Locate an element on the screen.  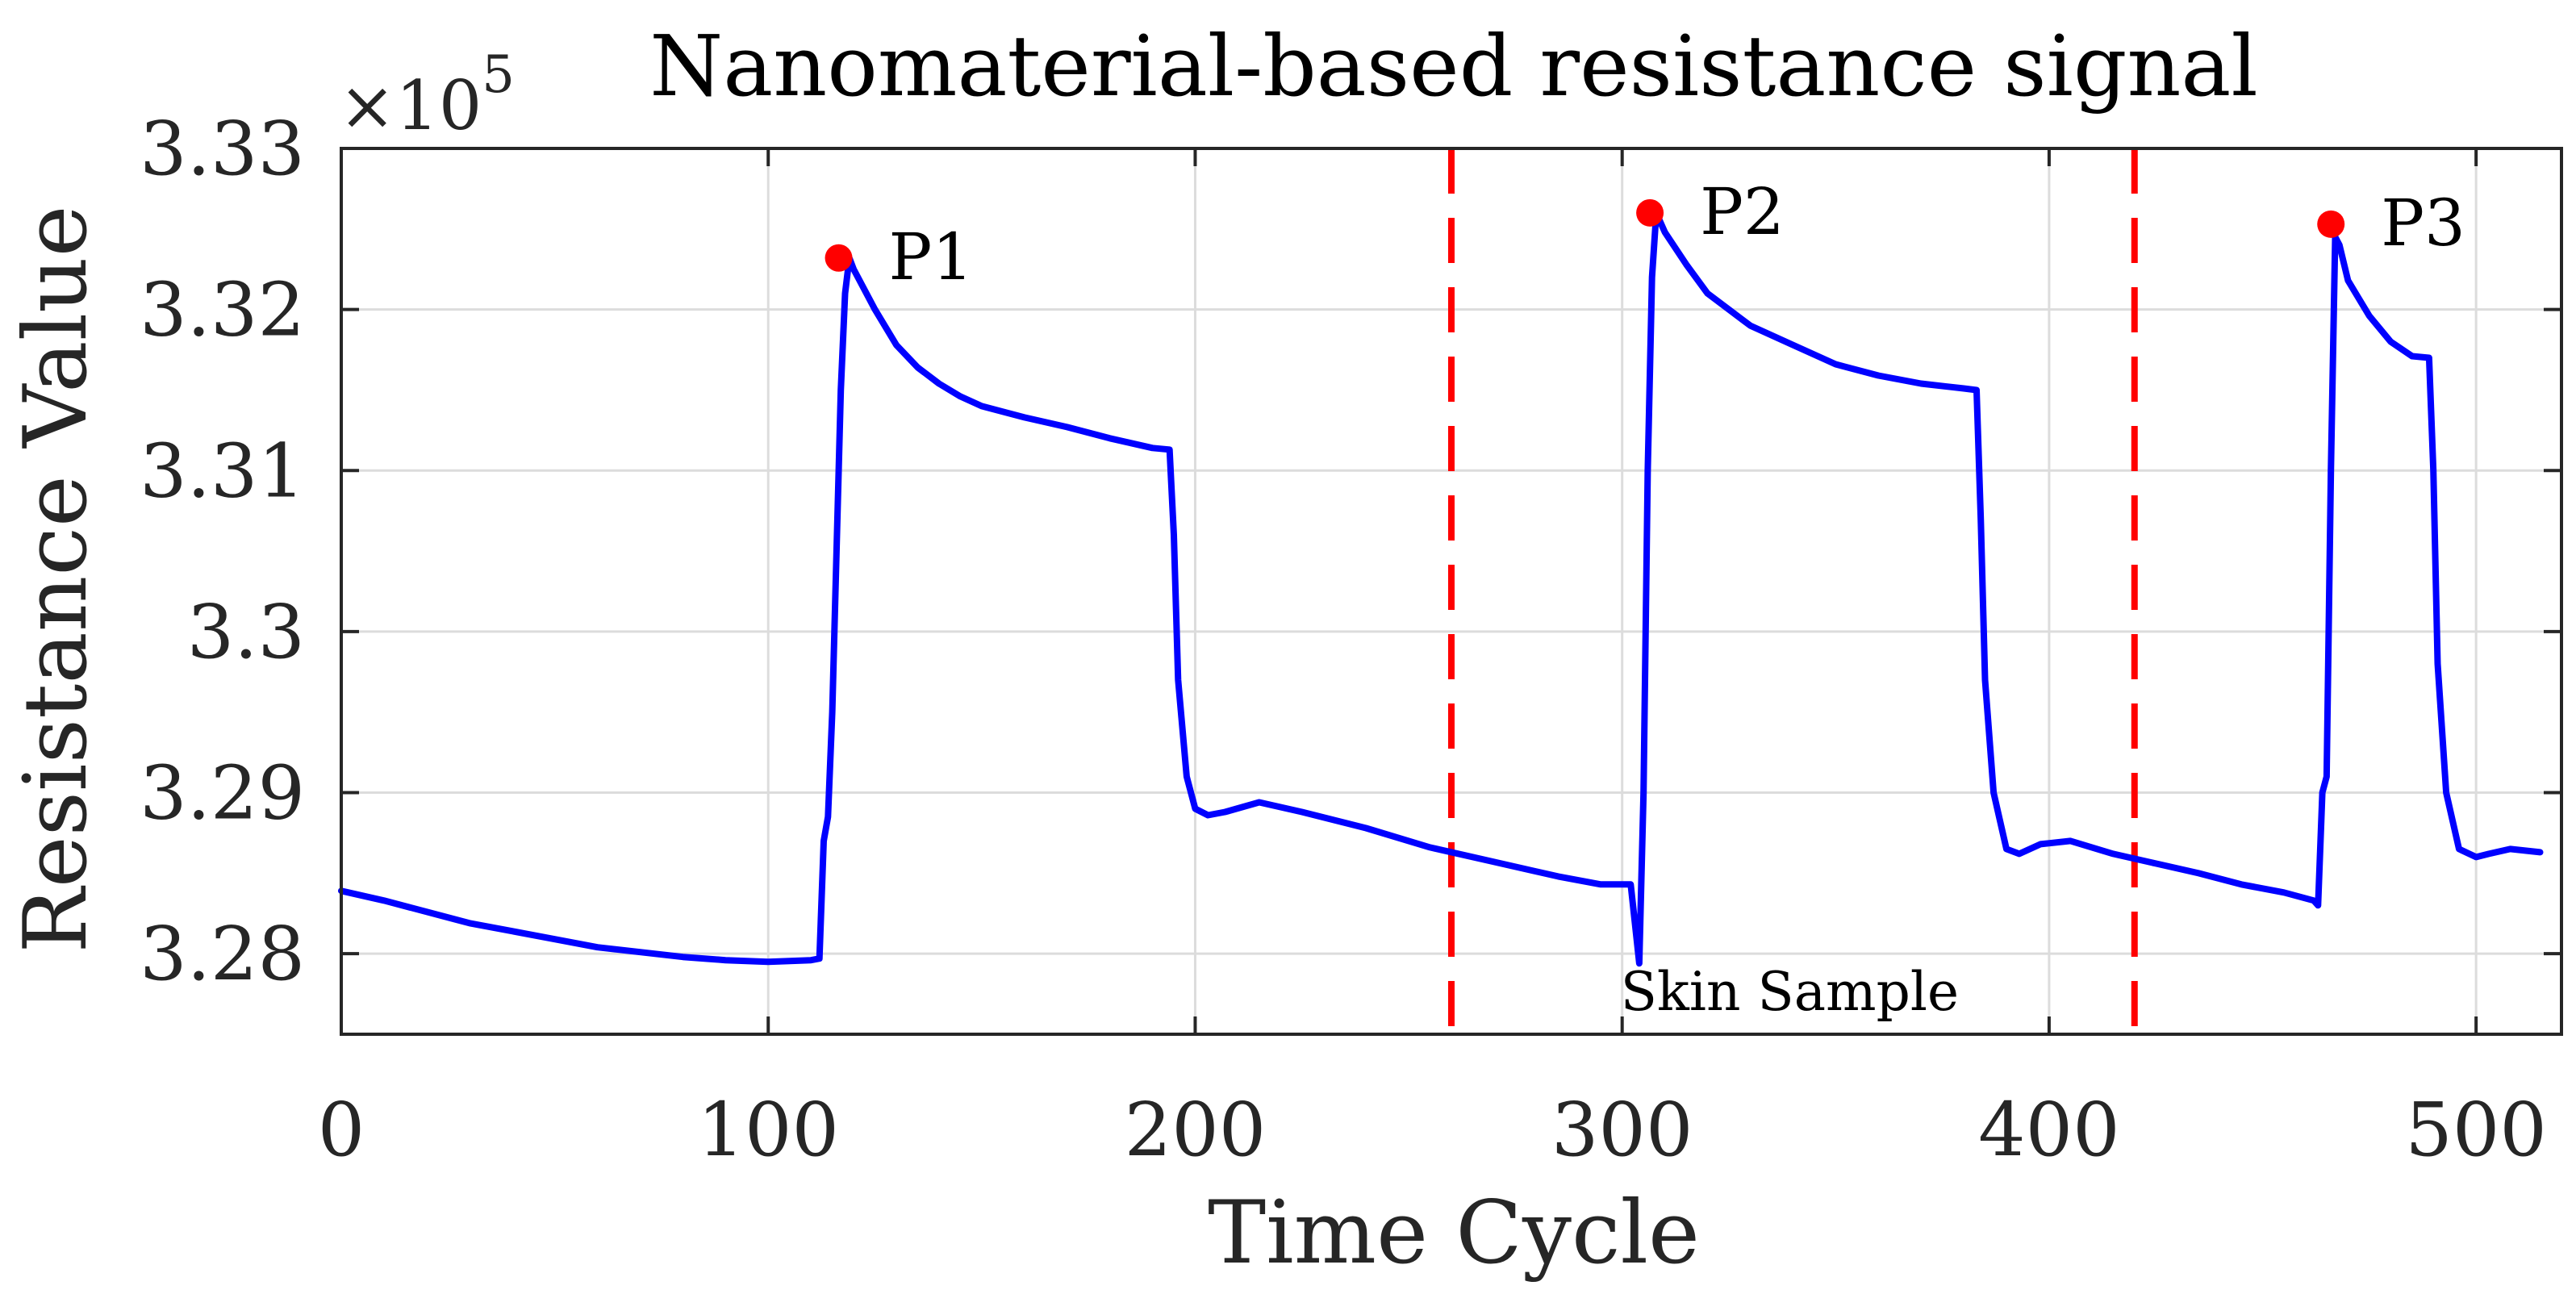
y-tick-label: 3.33 is located at coordinates (222, 149).